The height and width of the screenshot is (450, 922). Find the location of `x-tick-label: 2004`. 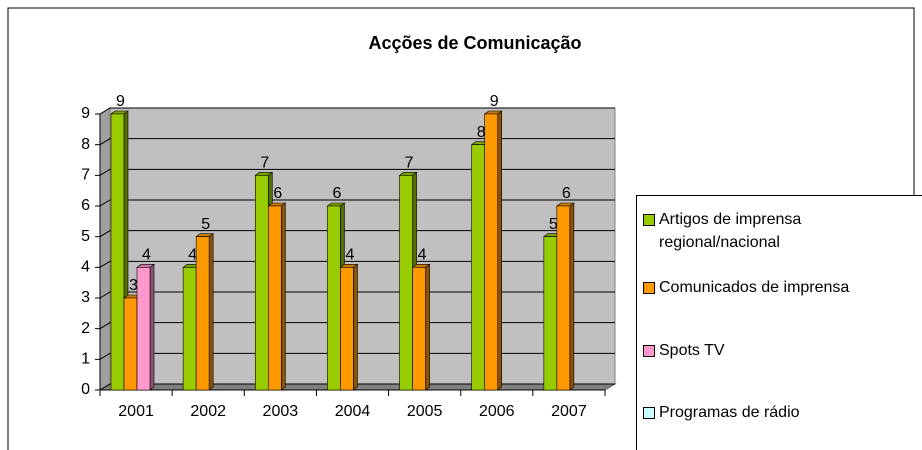

x-tick-label: 2004 is located at coordinates (353, 411).